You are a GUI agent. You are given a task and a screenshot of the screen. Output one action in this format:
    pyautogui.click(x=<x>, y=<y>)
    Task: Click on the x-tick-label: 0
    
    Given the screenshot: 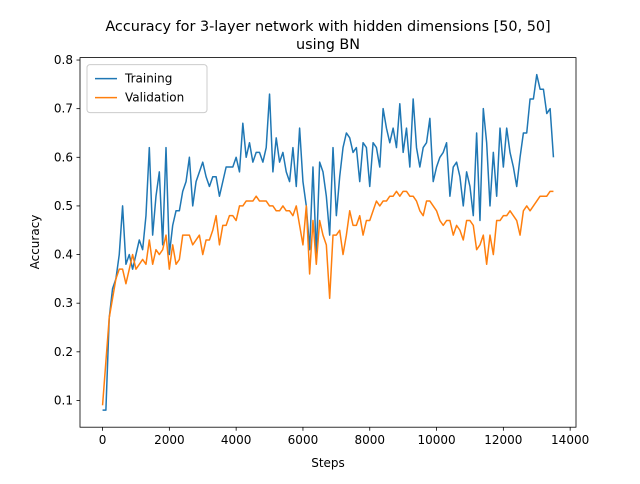 What is the action you would take?
    pyautogui.click(x=103, y=440)
    